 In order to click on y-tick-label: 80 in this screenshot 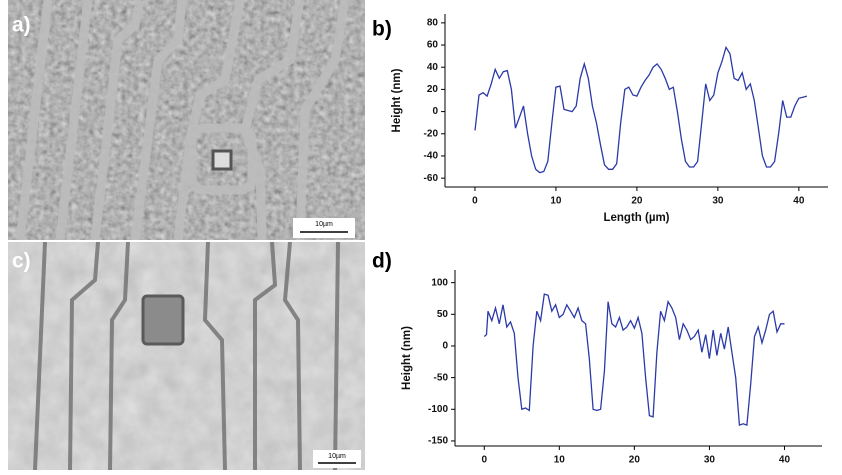, I will do `click(433, 23)`.